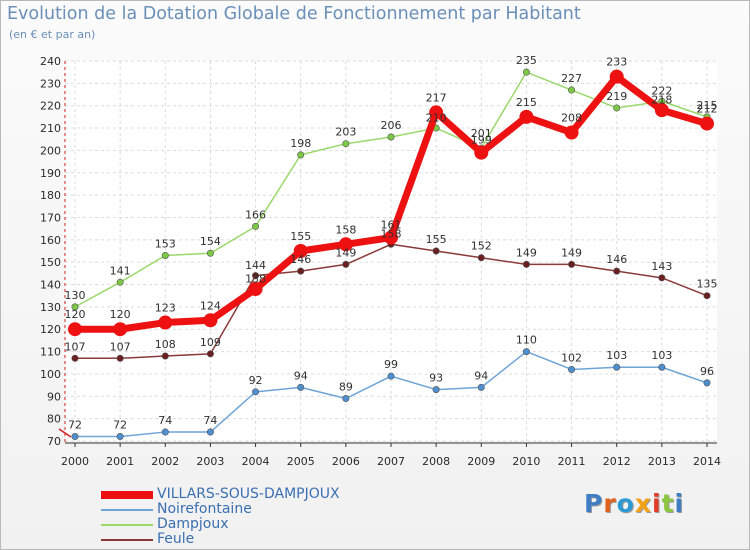  I want to click on data-label: 203, so click(345, 132).